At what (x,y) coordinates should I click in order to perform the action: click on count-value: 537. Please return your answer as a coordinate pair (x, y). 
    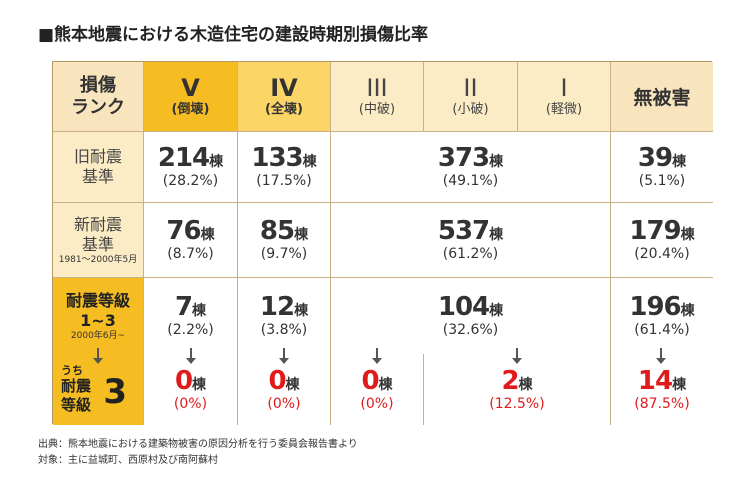
    Looking at the image, I should click on (463, 231).